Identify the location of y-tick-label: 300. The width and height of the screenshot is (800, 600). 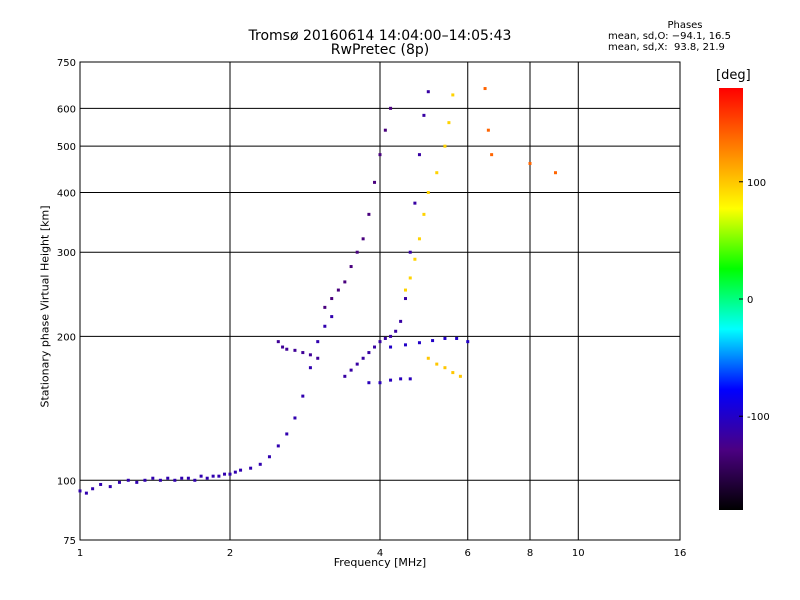
(66, 253).